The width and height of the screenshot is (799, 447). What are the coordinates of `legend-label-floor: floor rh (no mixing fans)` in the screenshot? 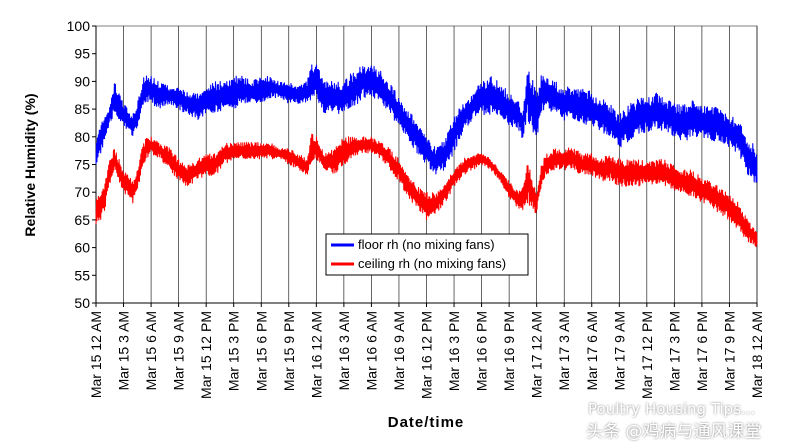 It's located at (426, 244).